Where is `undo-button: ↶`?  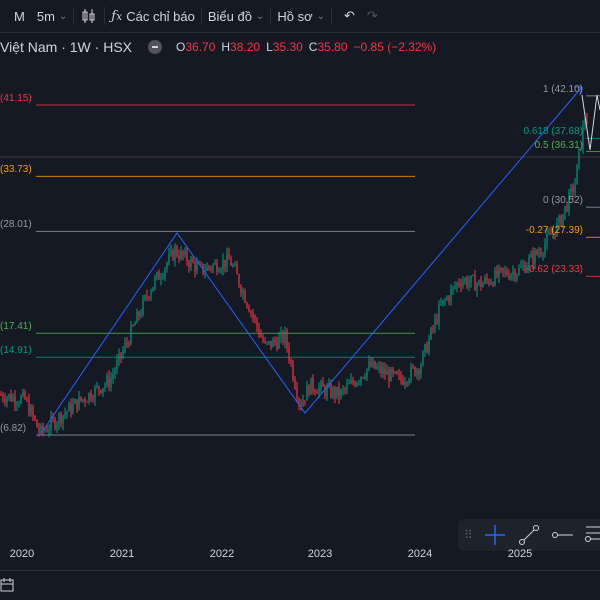
undo-button: ↶ is located at coordinates (346, 16).